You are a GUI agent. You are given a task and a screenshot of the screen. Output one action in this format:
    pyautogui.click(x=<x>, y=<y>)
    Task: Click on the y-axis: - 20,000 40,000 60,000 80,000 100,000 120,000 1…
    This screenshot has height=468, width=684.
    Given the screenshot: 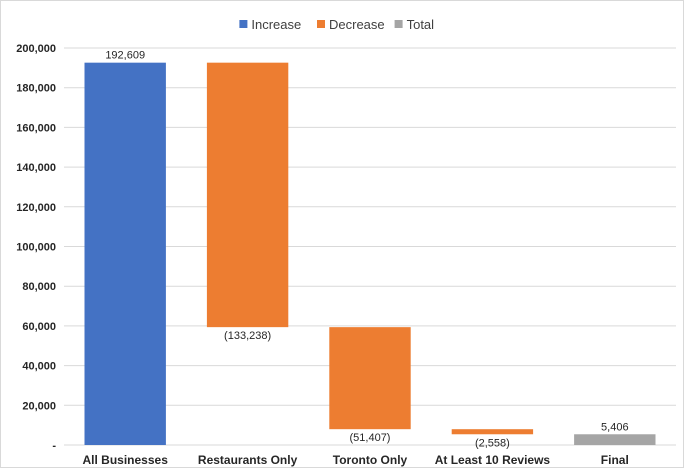 What is the action you would take?
    pyautogui.click(x=36, y=247)
    